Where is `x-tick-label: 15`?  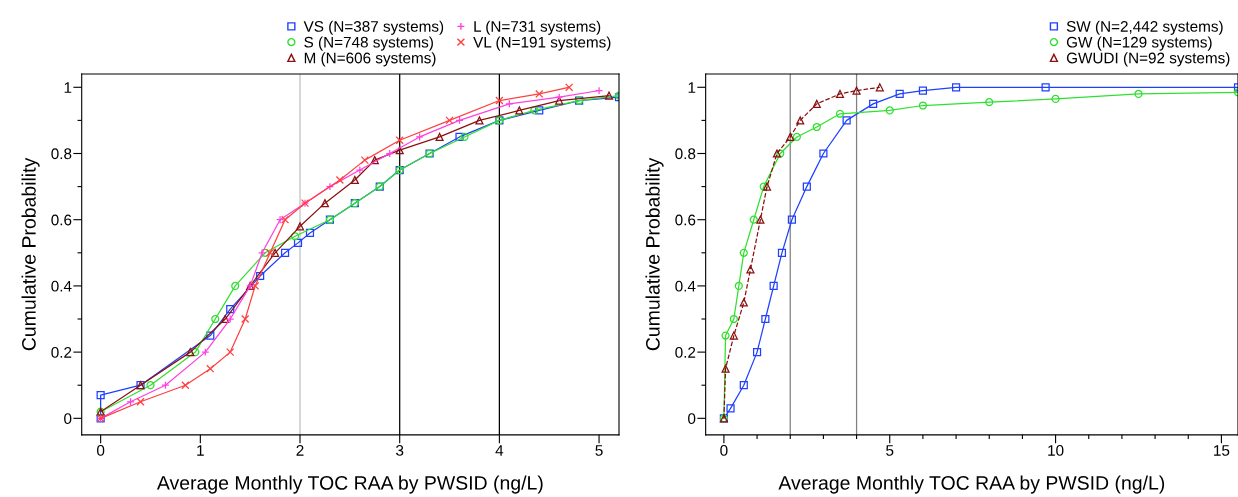 x-tick-label: 15 is located at coordinates (1222, 450).